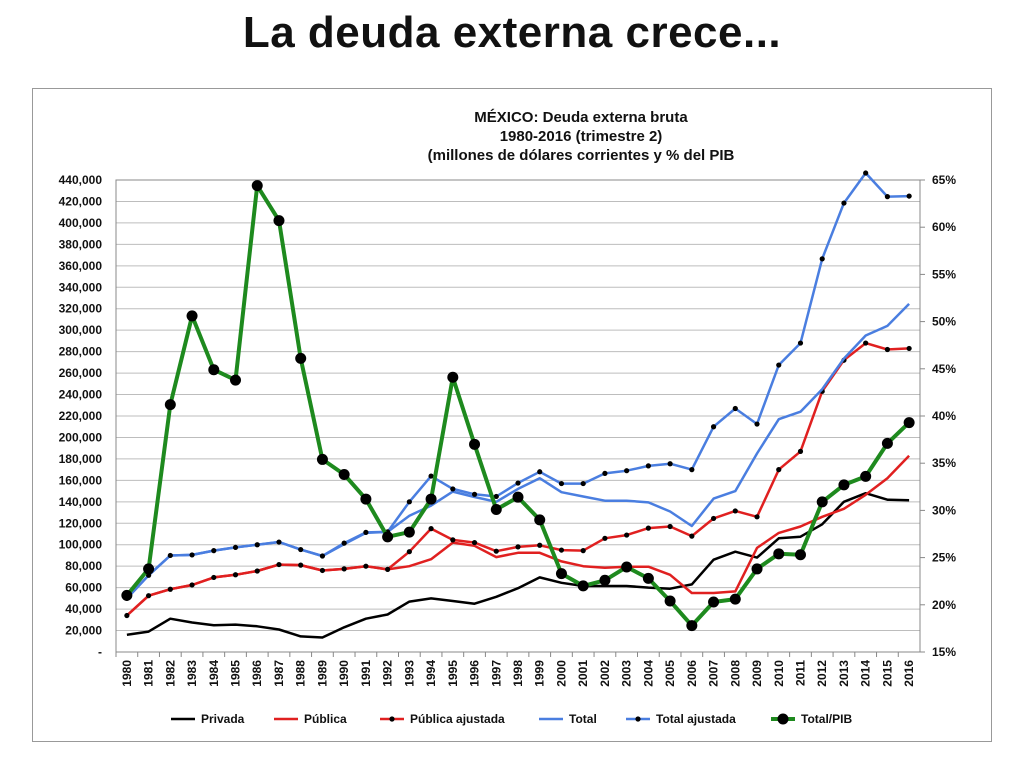 The image size is (1024, 768). Describe the element at coordinates (944, 463) in the screenshot. I see `y-right-tick-label: 35%` at that location.